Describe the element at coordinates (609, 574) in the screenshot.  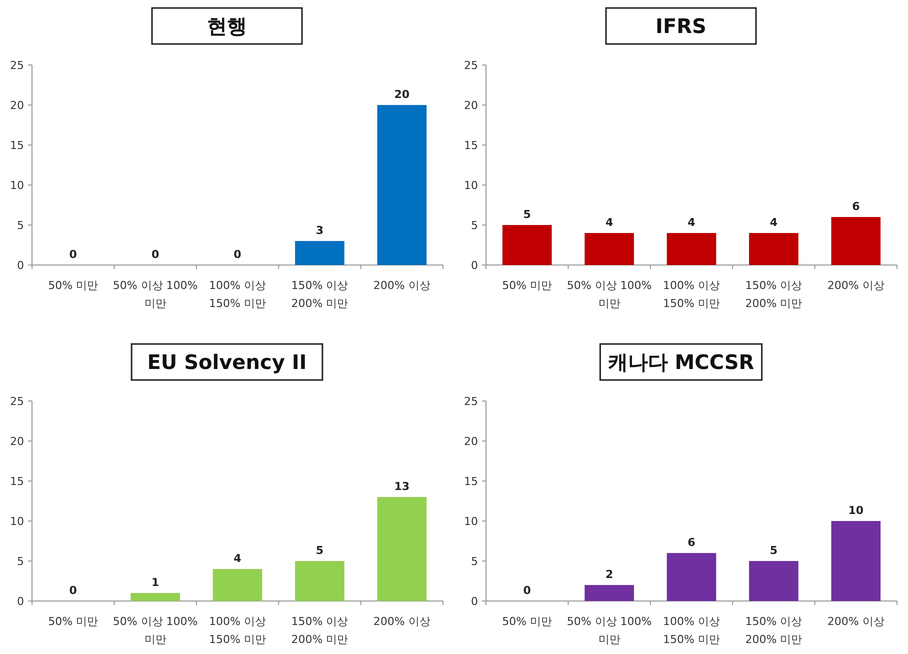
I see `data-label: 2` at that location.